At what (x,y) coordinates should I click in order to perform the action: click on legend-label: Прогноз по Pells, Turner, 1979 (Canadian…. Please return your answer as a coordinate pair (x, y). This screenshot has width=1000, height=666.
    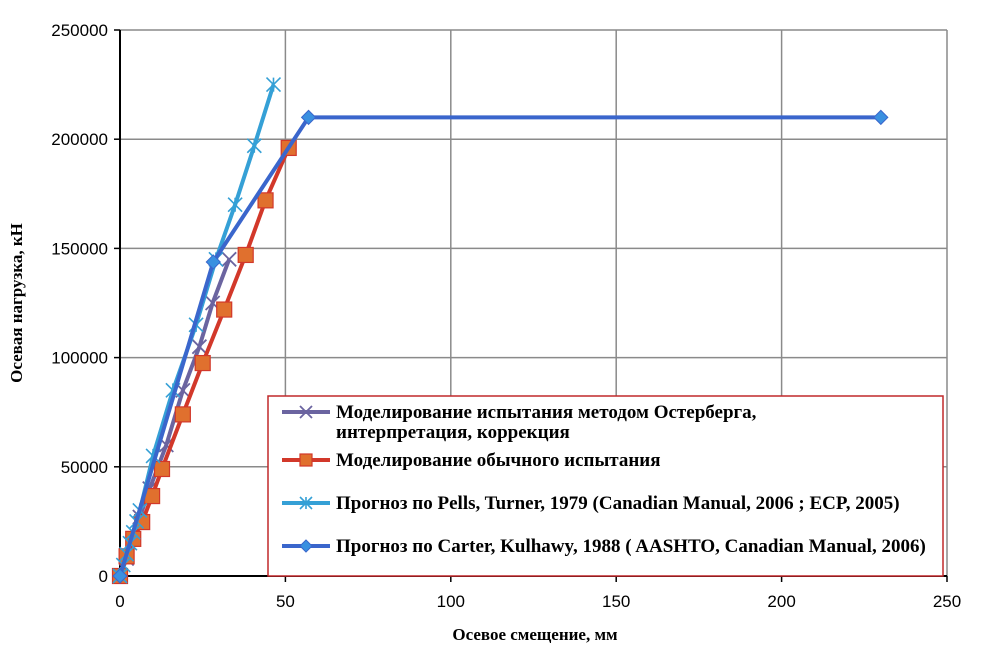
    Looking at the image, I should click on (618, 503).